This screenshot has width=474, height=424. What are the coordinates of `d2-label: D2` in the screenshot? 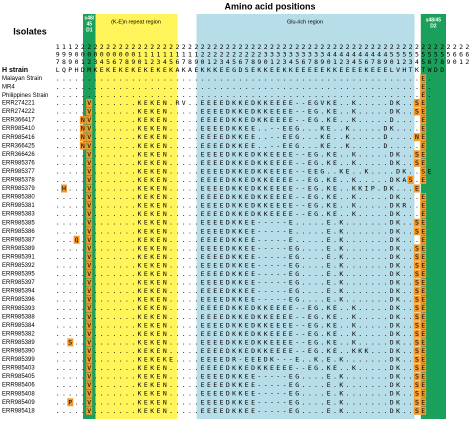 It's located at (433, 26).